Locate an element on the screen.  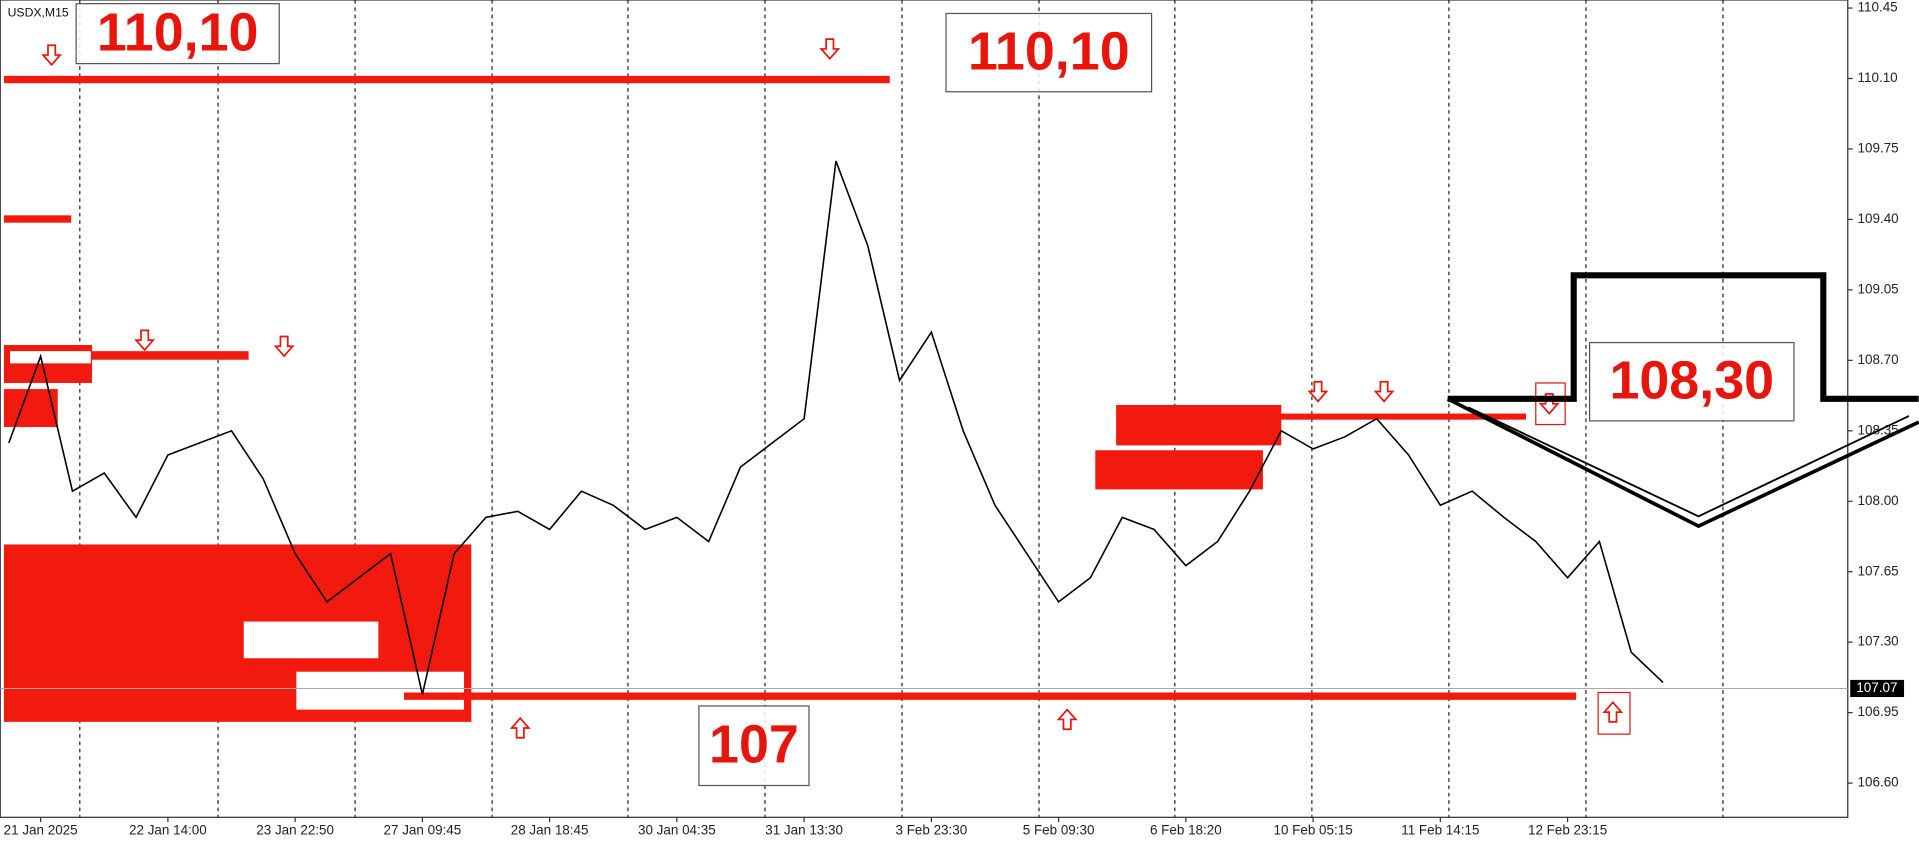
y-tick-label: 109.05 is located at coordinates (1878, 288).